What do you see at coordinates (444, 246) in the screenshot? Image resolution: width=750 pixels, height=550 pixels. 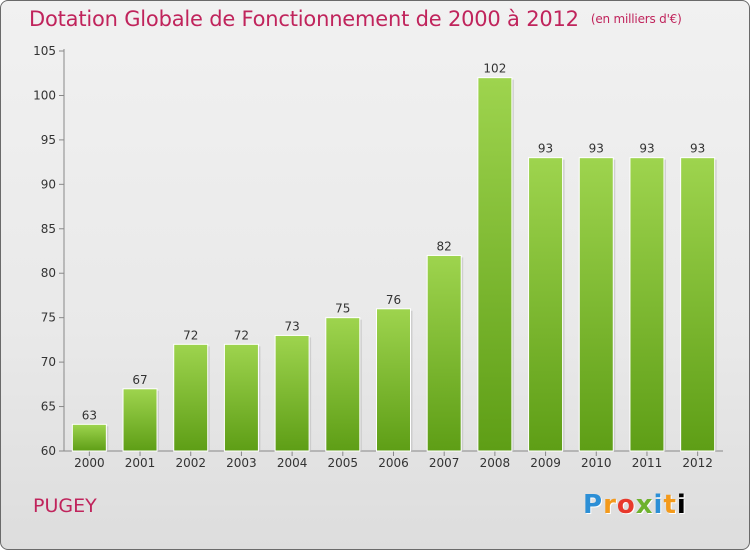 I see `data-label: 82` at bounding box center [444, 246].